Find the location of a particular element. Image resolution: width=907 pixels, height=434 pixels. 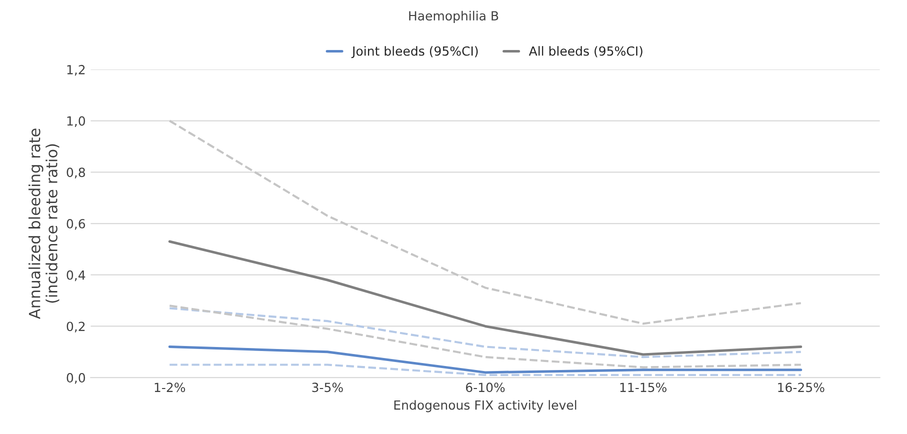

chart-title: Haemophilia B is located at coordinates (453, 16).